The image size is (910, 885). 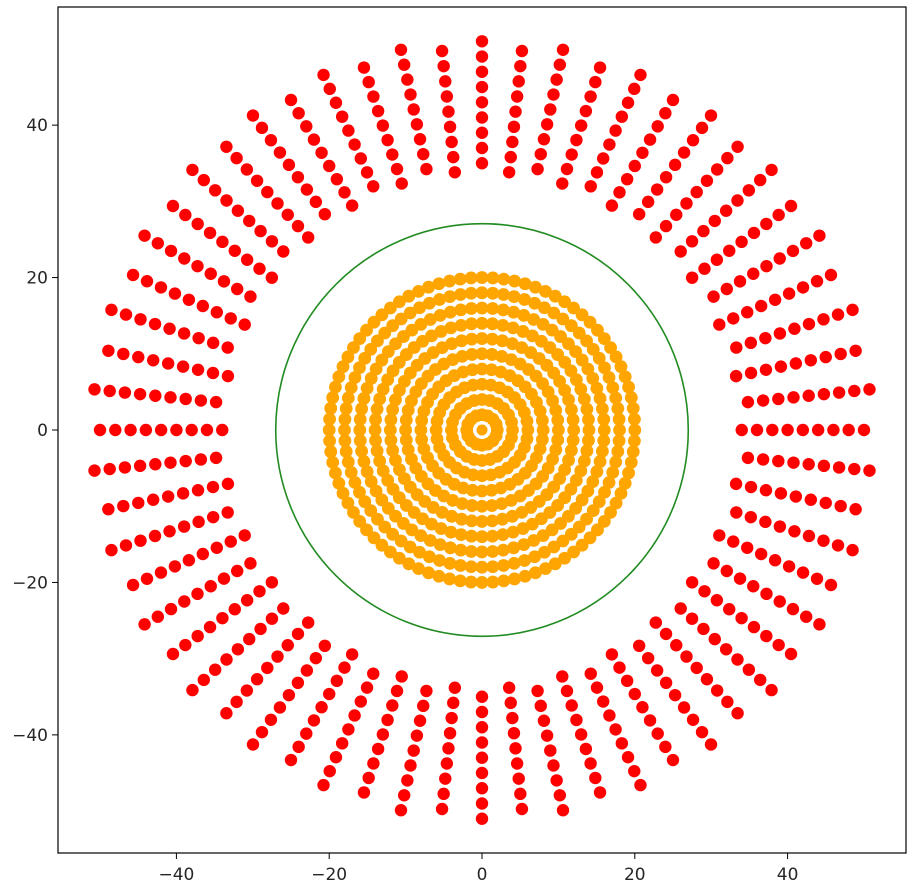 I want to click on x-axis: −40 −20 0 20 40, so click(x=478, y=869).